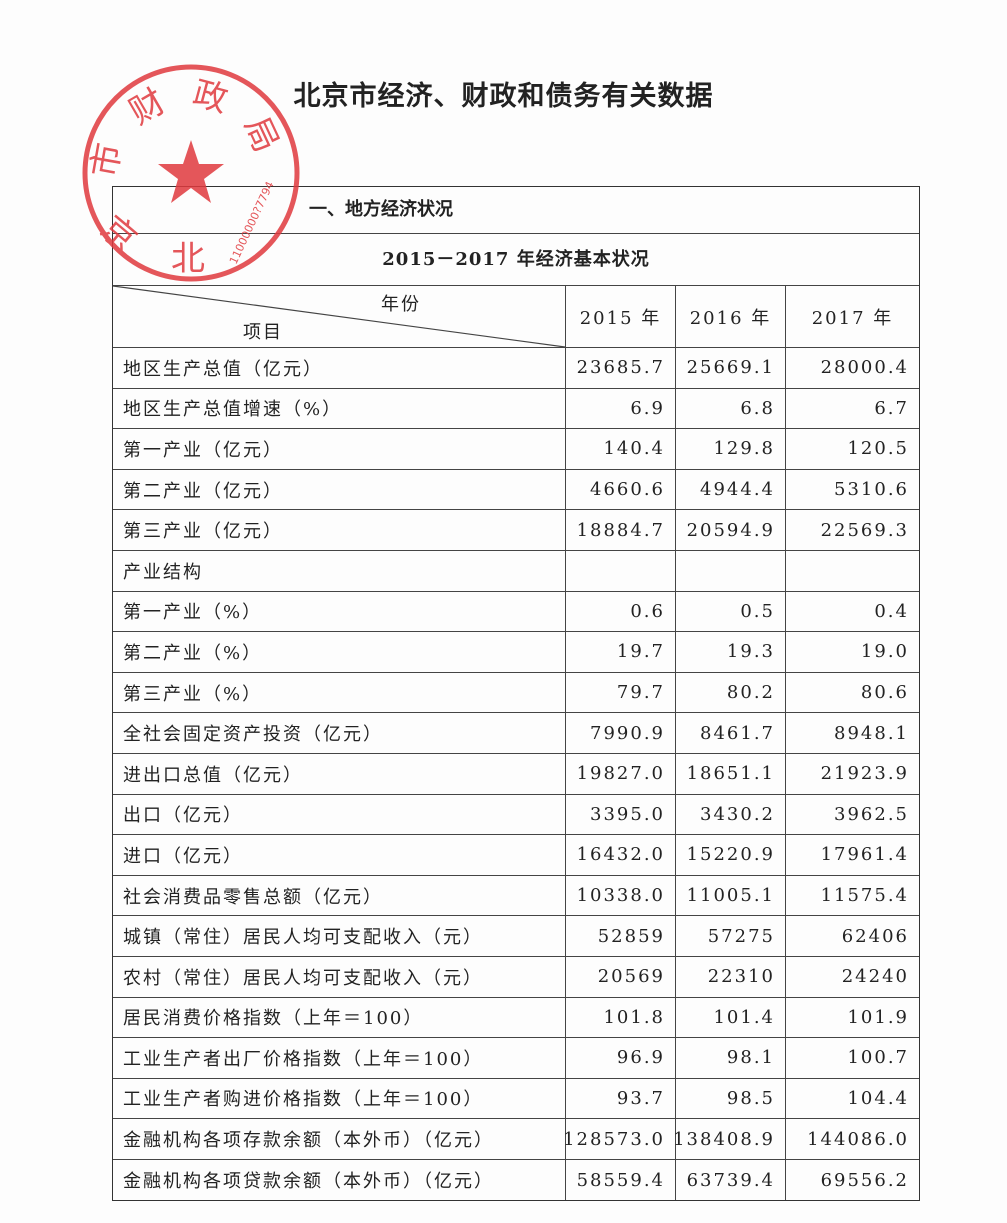 This screenshot has width=1007, height=1223. What do you see at coordinates (339, 936) in the screenshot?
I see `row-label: 城镇（常住）居民人均可支配收入（元）` at bounding box center [339, 936].